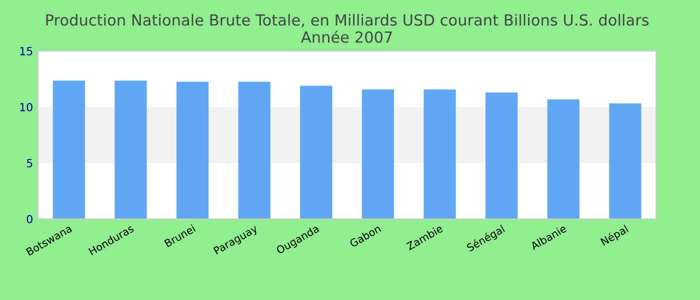  I want to click on y-tick-label: 0, so click(29, 219).